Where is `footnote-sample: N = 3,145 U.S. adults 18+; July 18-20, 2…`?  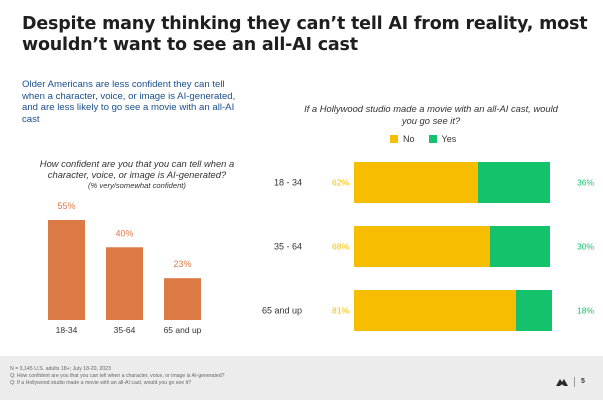 footnote-sample: N = 3,145 U.S. adults 18+; July 18-20, 2… is located at coordinates (60, 369).